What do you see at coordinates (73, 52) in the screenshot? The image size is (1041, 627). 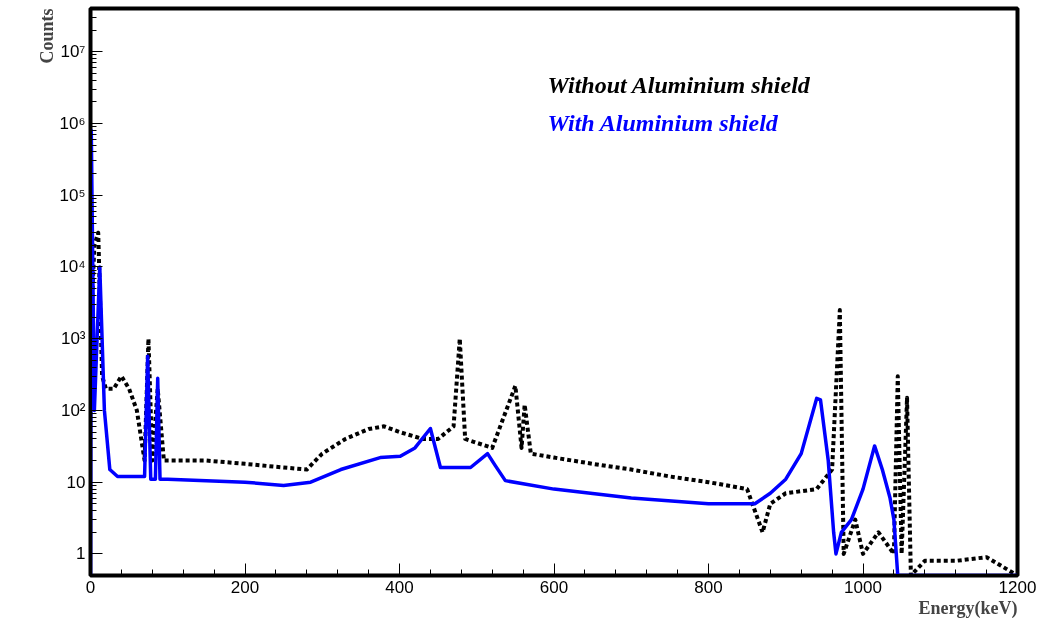 I see `y-tick-label: 10⁷` at bounding box center [73, 52].